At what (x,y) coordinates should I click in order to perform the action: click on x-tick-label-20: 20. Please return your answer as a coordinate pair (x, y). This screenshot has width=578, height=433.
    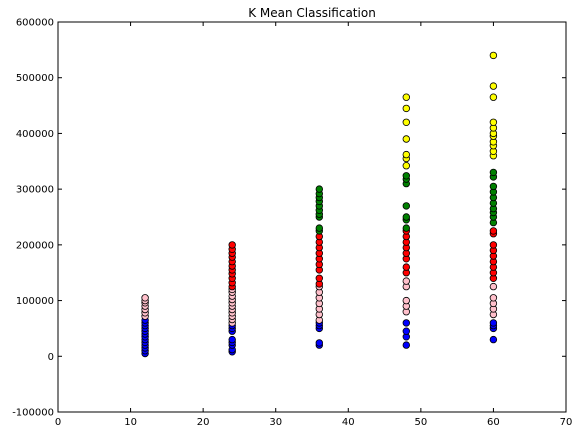
    Looking at the image, I should click on (203, 422).